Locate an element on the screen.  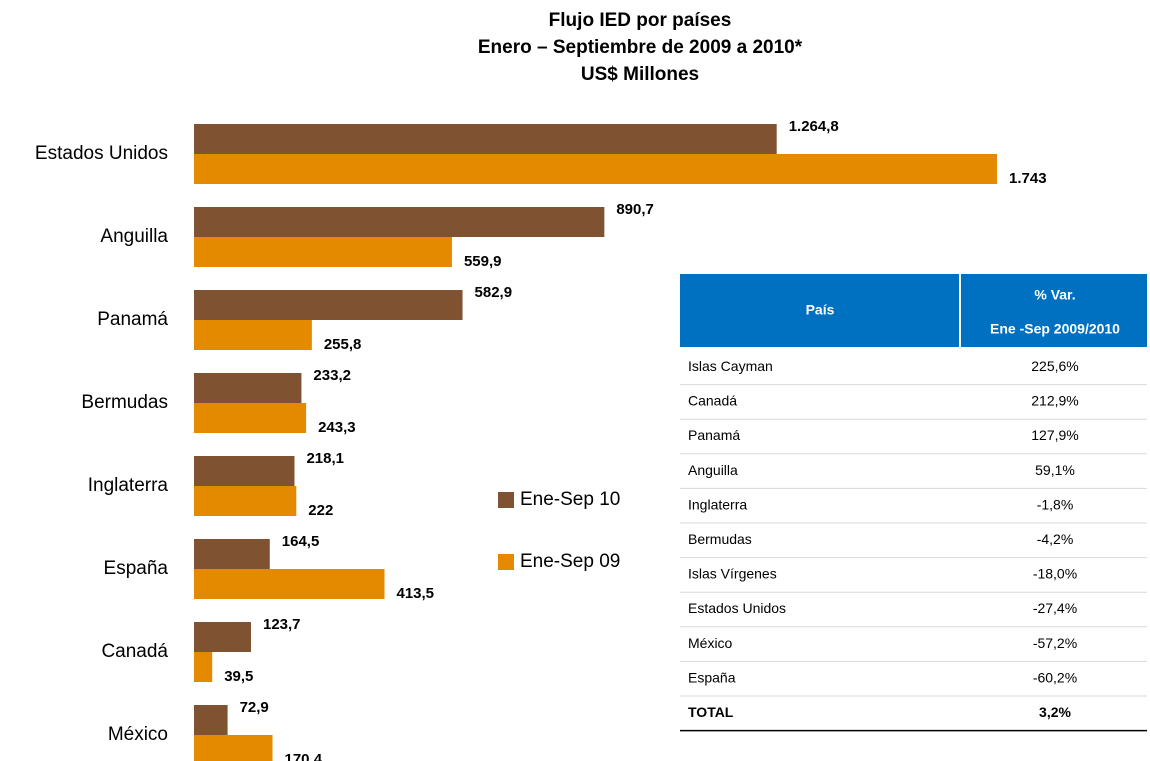
category-label: Estados Unidos is located at coordinates (101, 153).